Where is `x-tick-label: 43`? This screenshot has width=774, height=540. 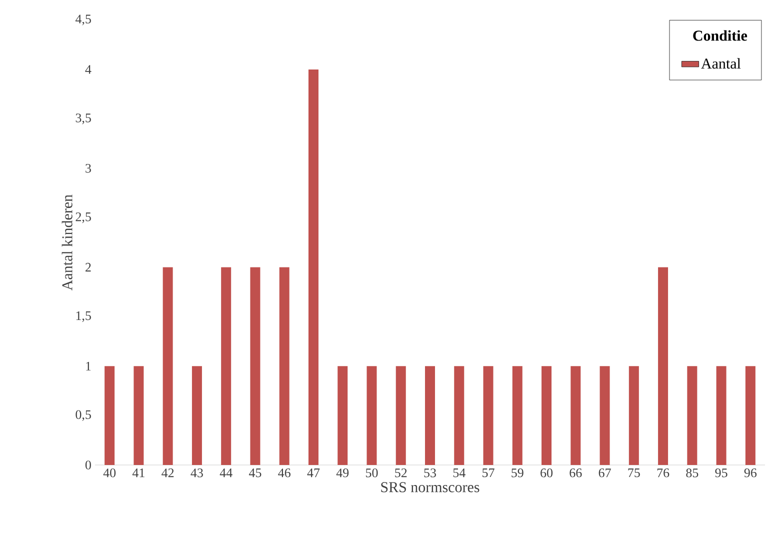
x-tick-label: 43 is located at coordinates (196, 473).